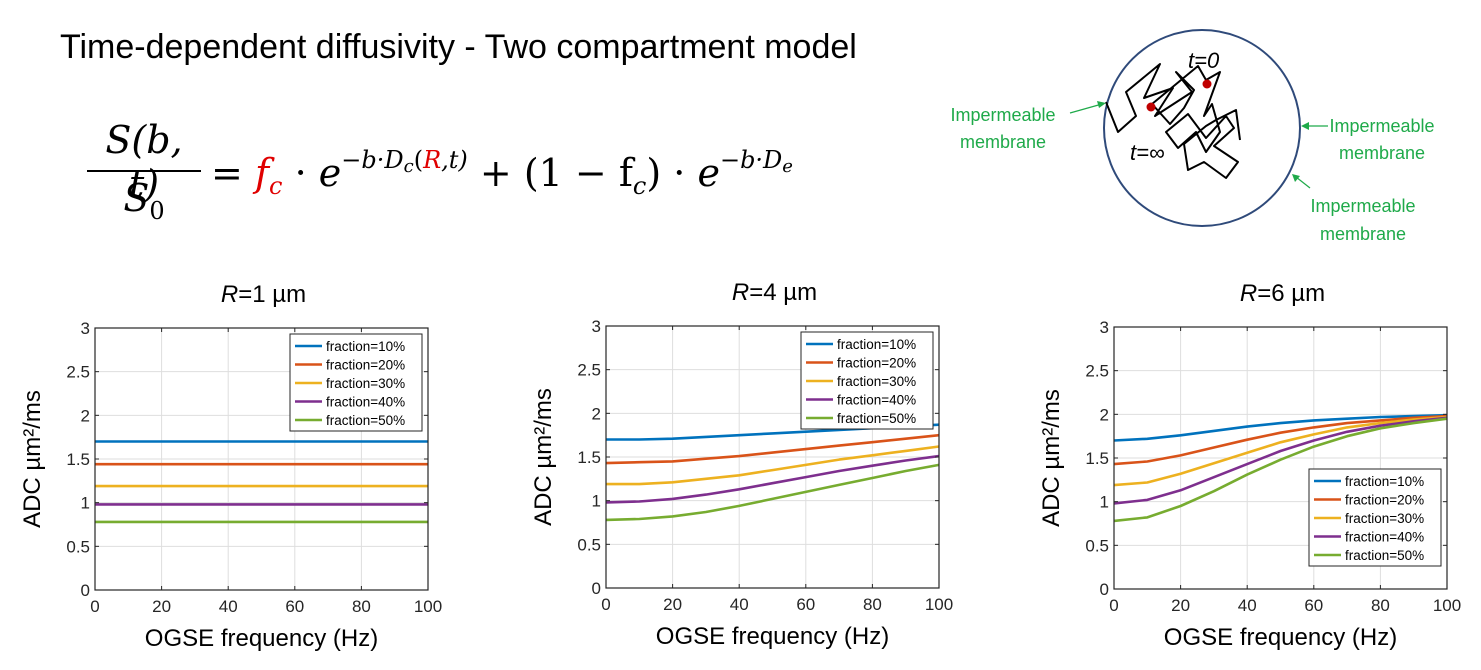 Image resolution: width=1481 pixels, height=670 pixels. What do you see at coordinates (1147, 152) in the screenshot?
I see `label-tinf: t=∞` at bounding box center [1147, 152].